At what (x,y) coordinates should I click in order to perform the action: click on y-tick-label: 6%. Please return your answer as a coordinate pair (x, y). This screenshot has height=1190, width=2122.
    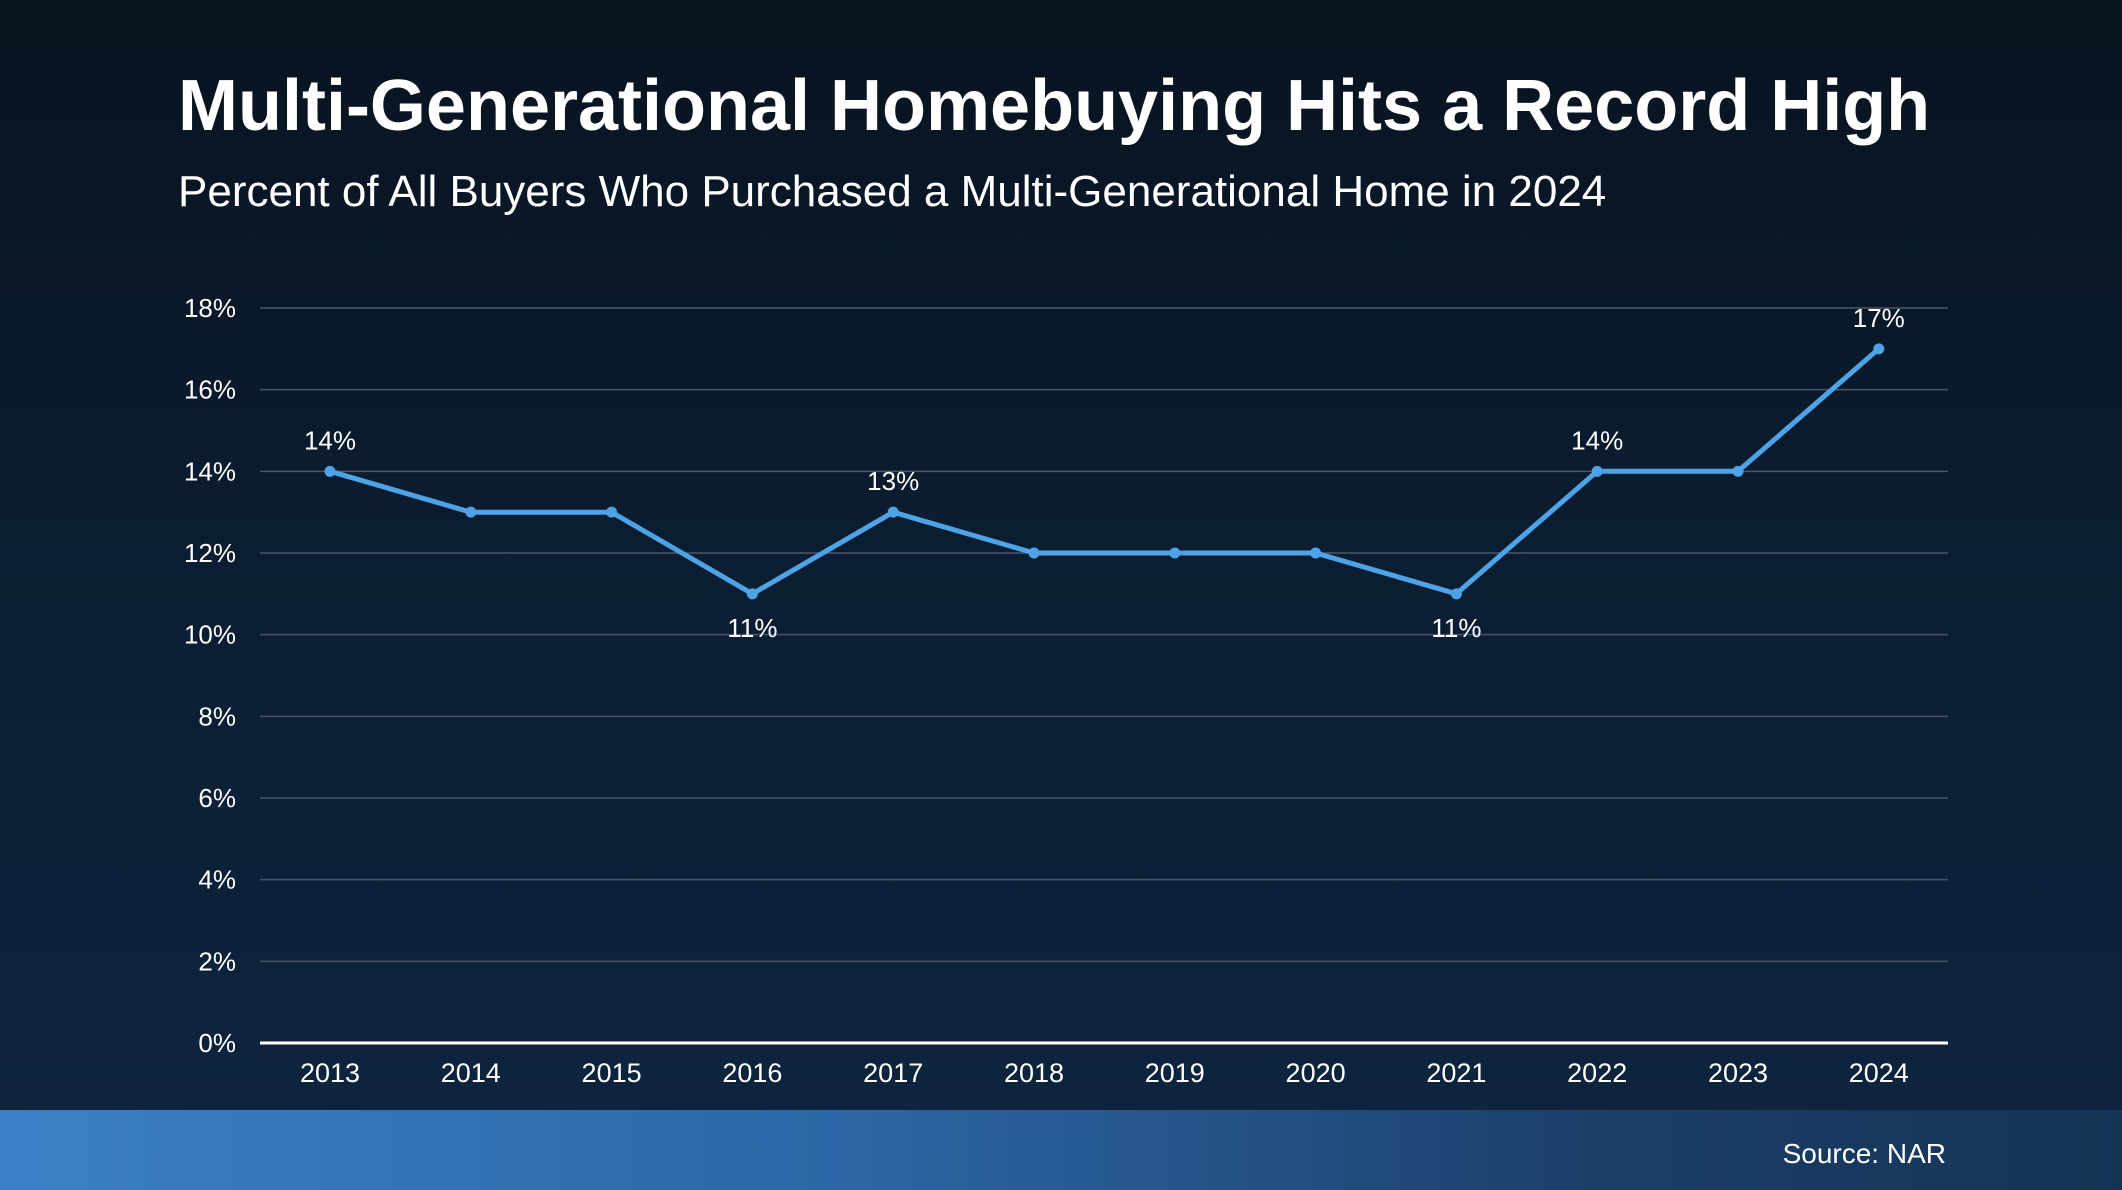
    Looking at the image, I should click on (217, 798).